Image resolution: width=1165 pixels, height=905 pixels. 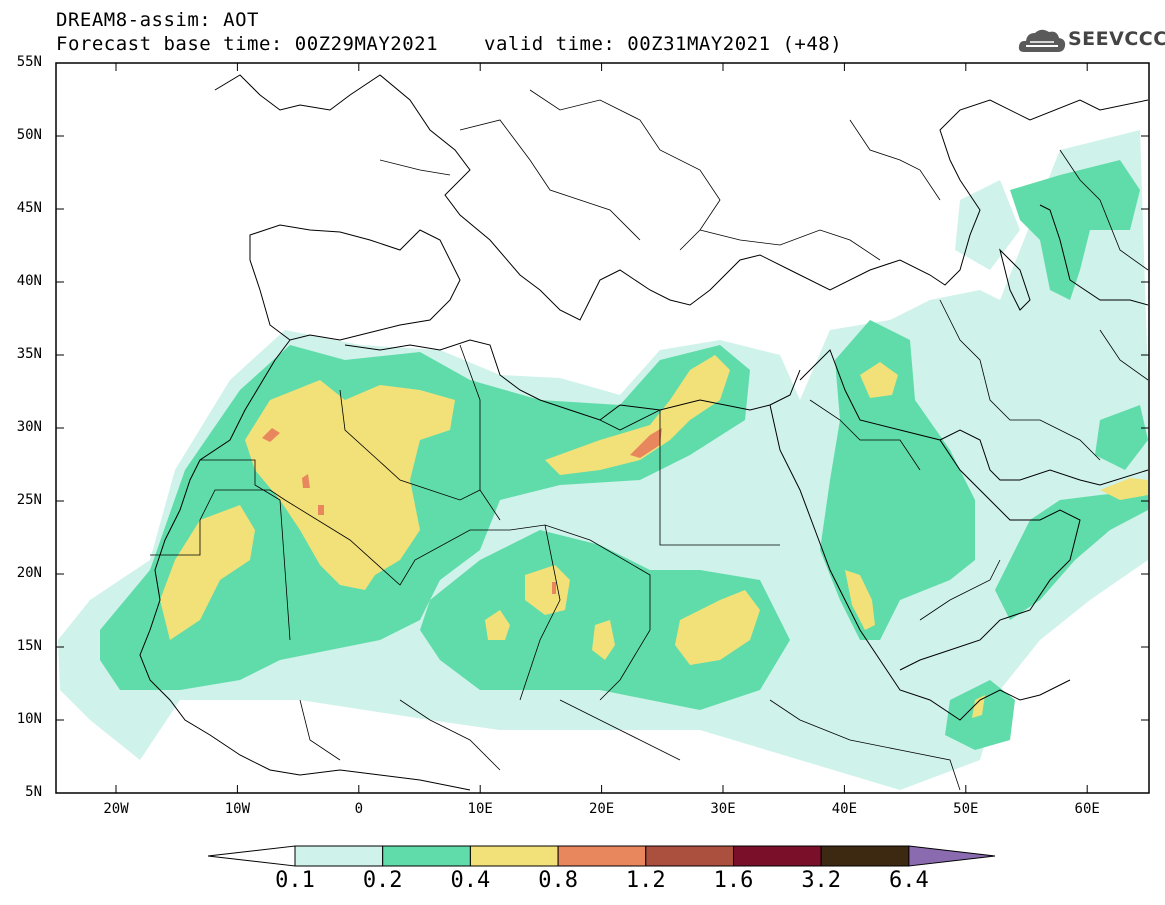 I want to click on seevccc-logo: SEEVCCC, so click(x=1090, y=40).